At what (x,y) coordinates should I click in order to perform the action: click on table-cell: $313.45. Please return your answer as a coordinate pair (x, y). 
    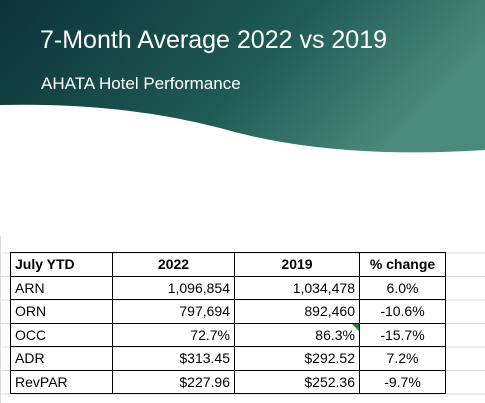
    Looking at the image, I should click on (173, 358).